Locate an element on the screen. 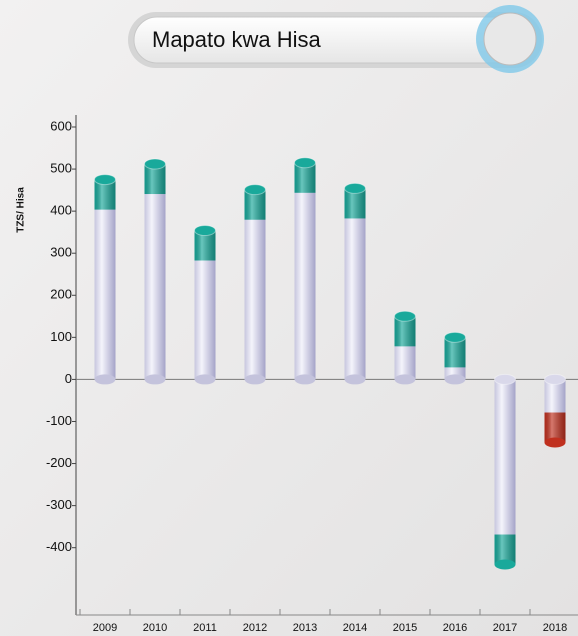 This screenshot has width=578, height=636. y-tick-label: -300 is located at coordinates (59, 504).